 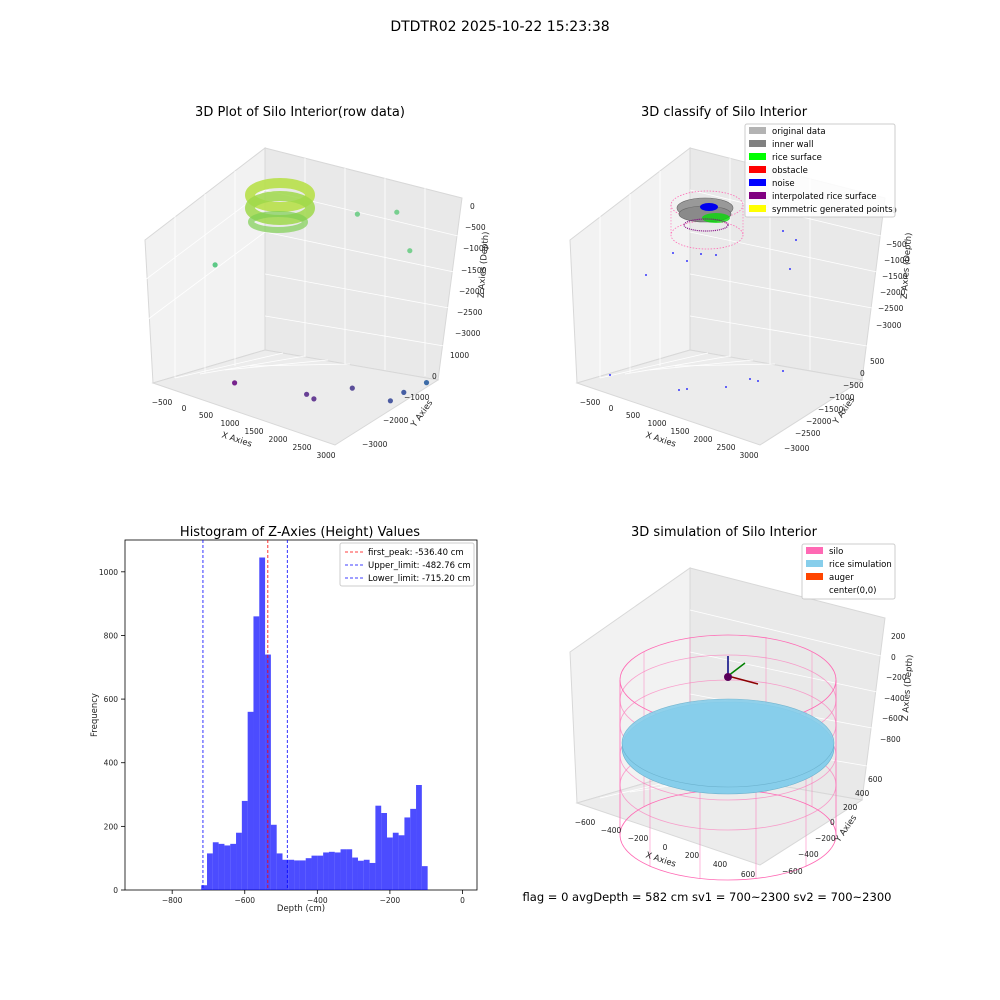 I want to click on legend-label: noise, so click(x=783, y=184).